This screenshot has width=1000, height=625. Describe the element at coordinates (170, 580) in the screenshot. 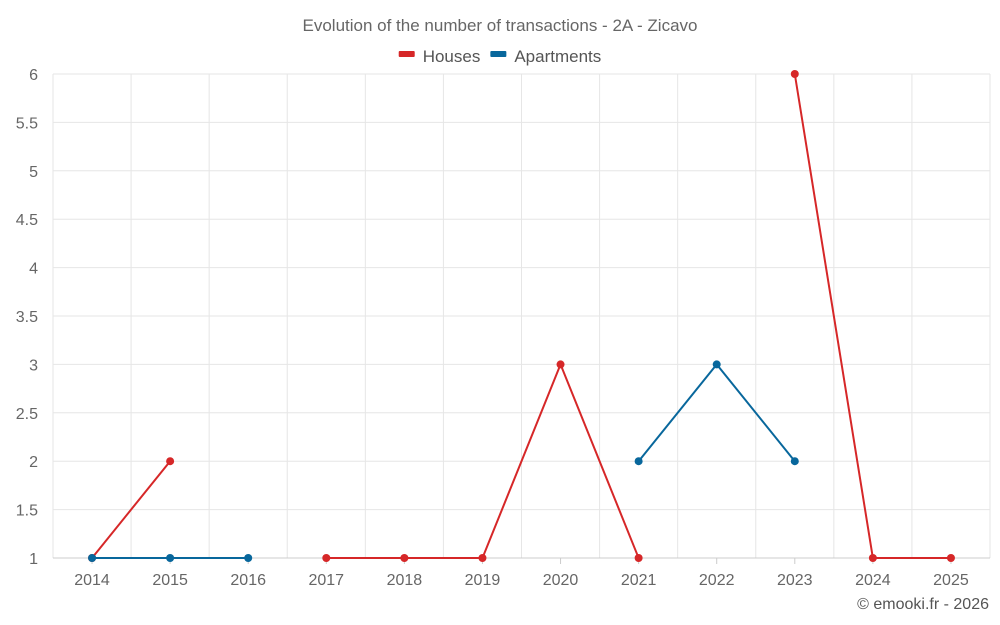

I see `x-tick-label: 2015` at that location.